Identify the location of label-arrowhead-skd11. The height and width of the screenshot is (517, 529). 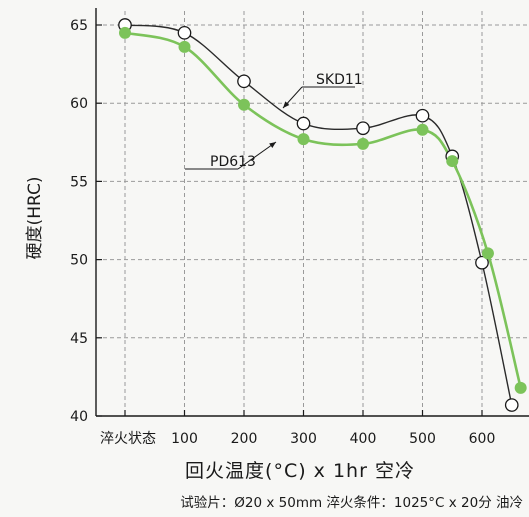
(286, 104).